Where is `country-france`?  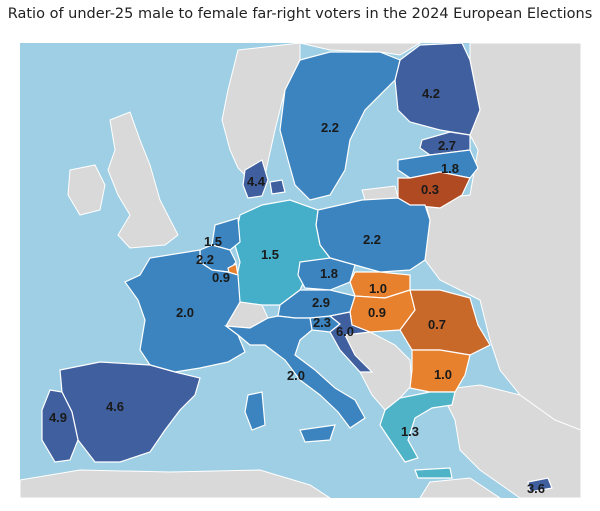
country-france is located at coordinates (185, 311).